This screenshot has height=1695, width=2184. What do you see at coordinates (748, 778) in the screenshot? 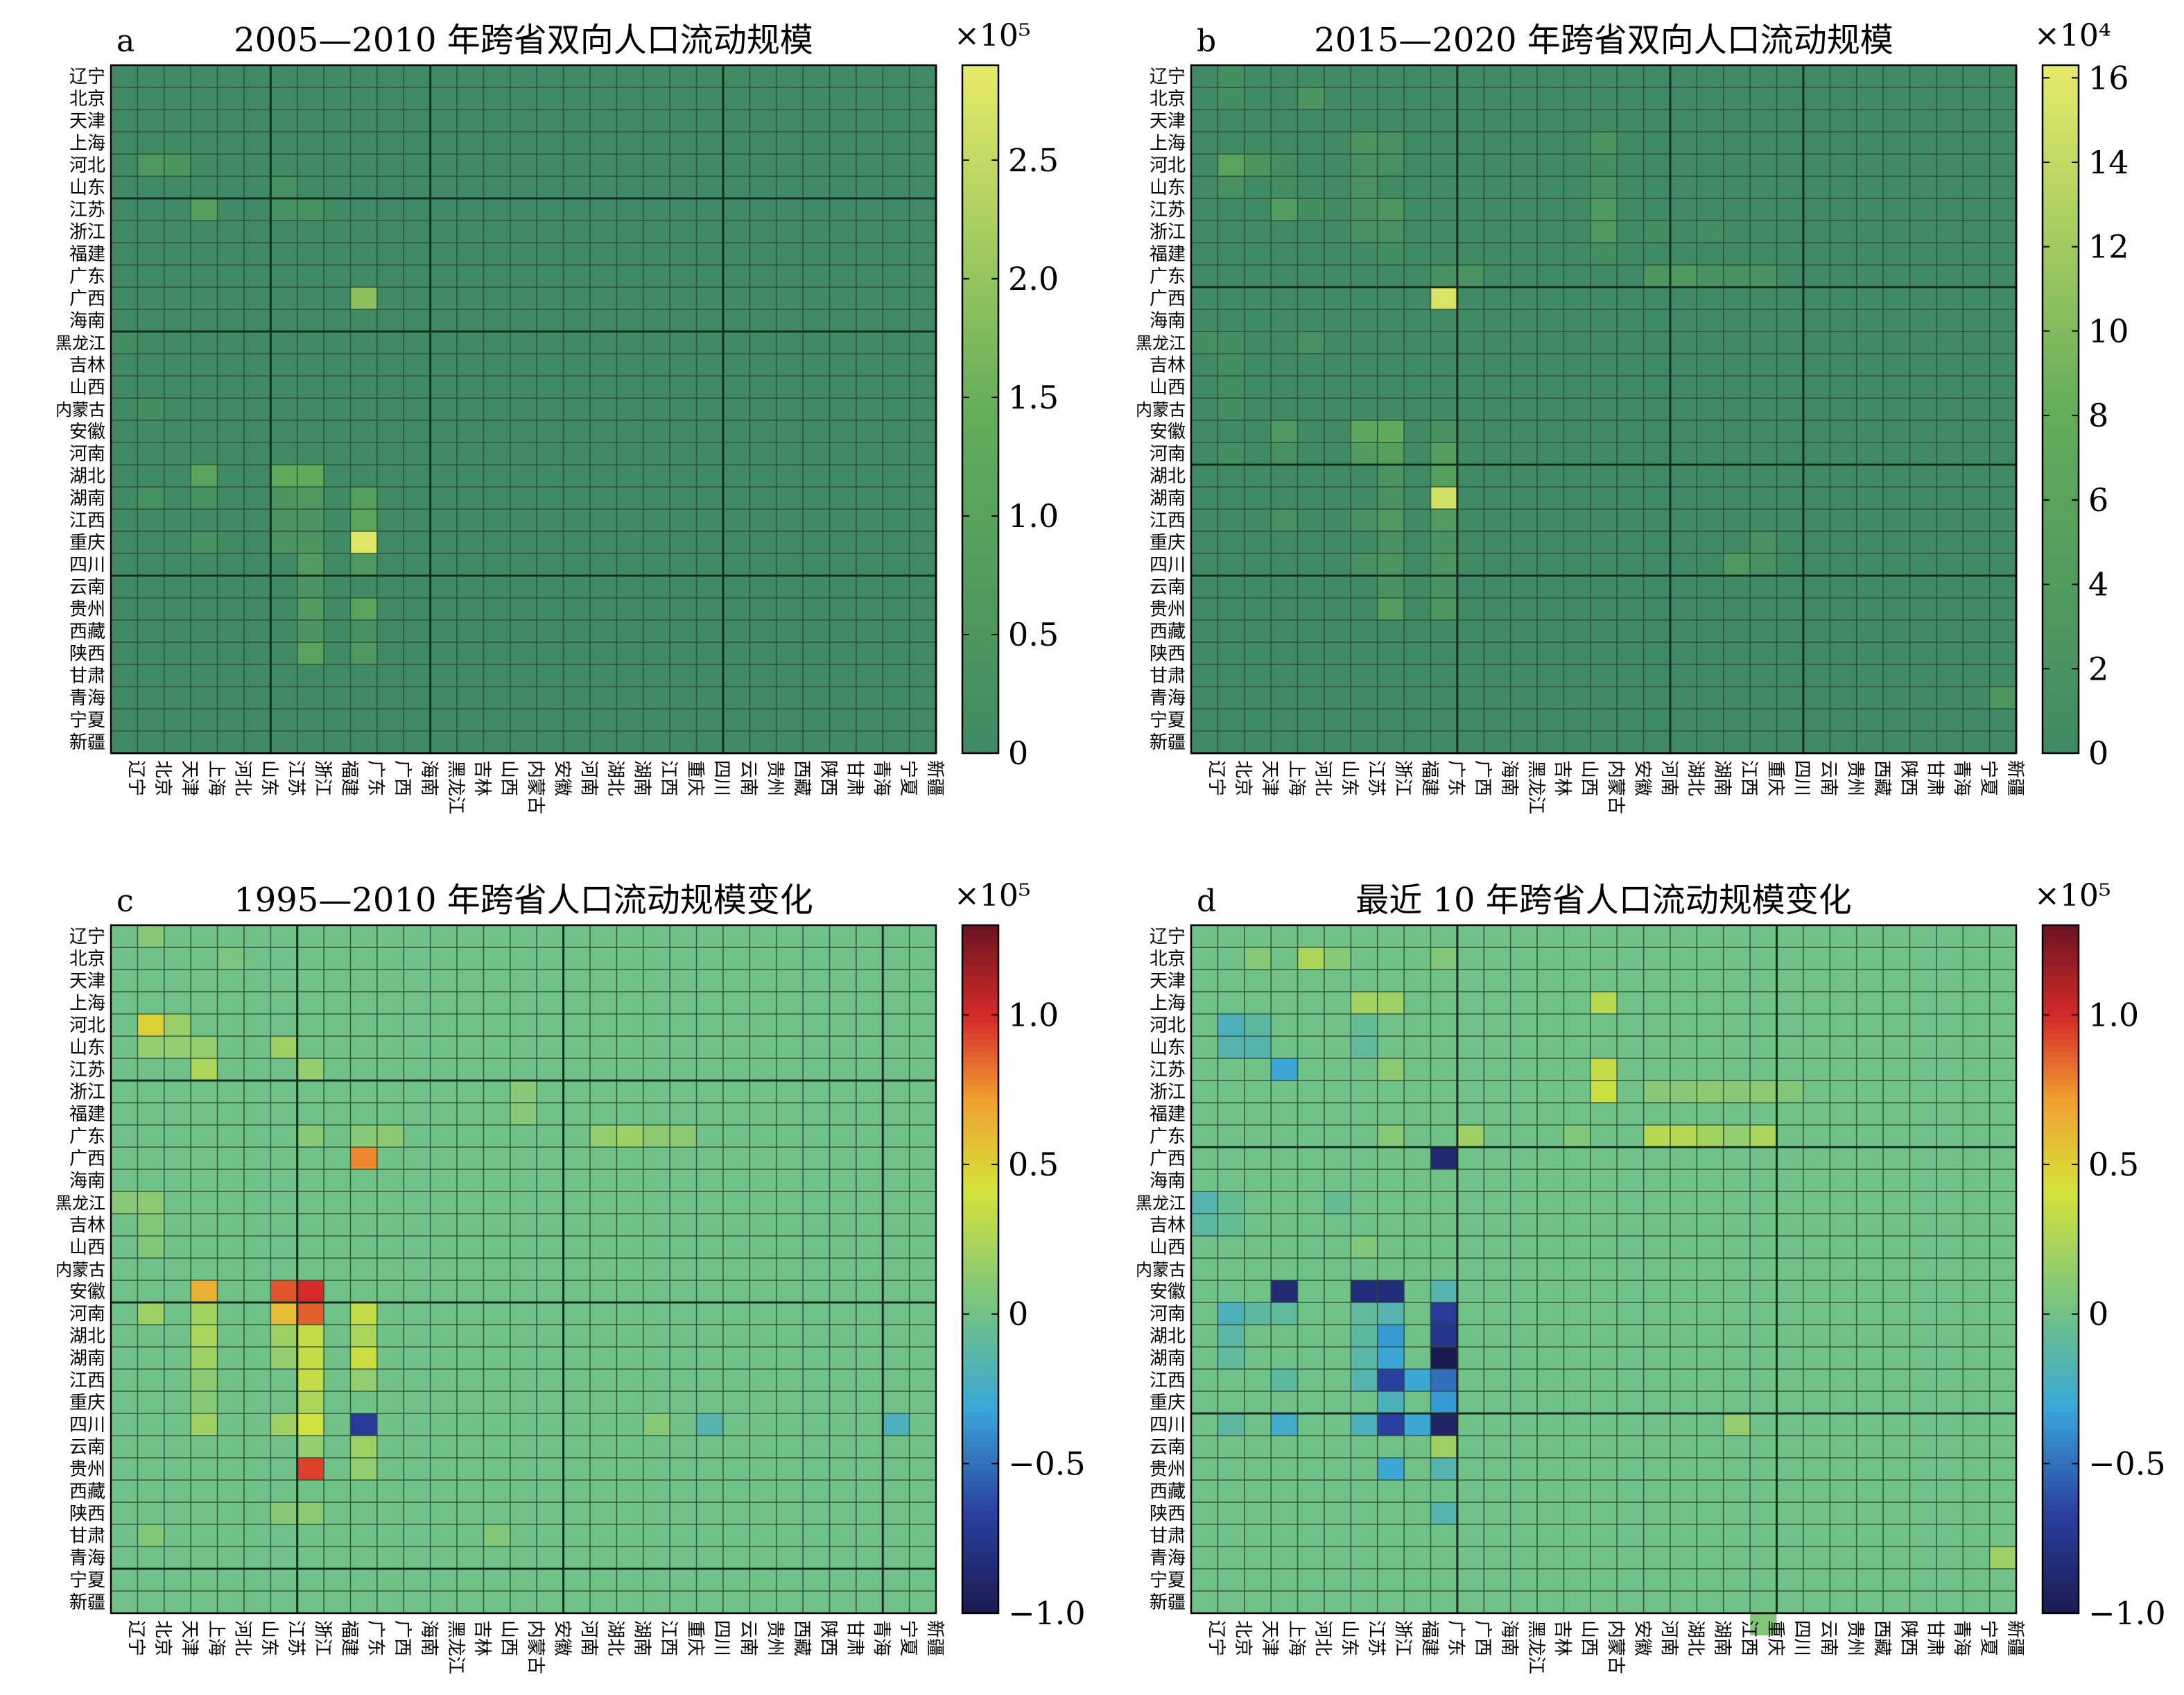
I see `col-label: 云南` at bounding box center [748, 778].